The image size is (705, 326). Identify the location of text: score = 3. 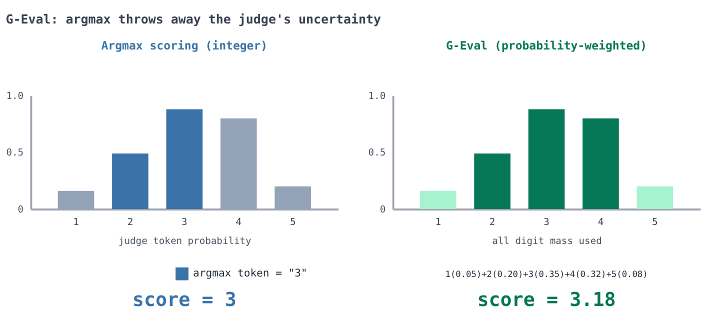
(184, 300).